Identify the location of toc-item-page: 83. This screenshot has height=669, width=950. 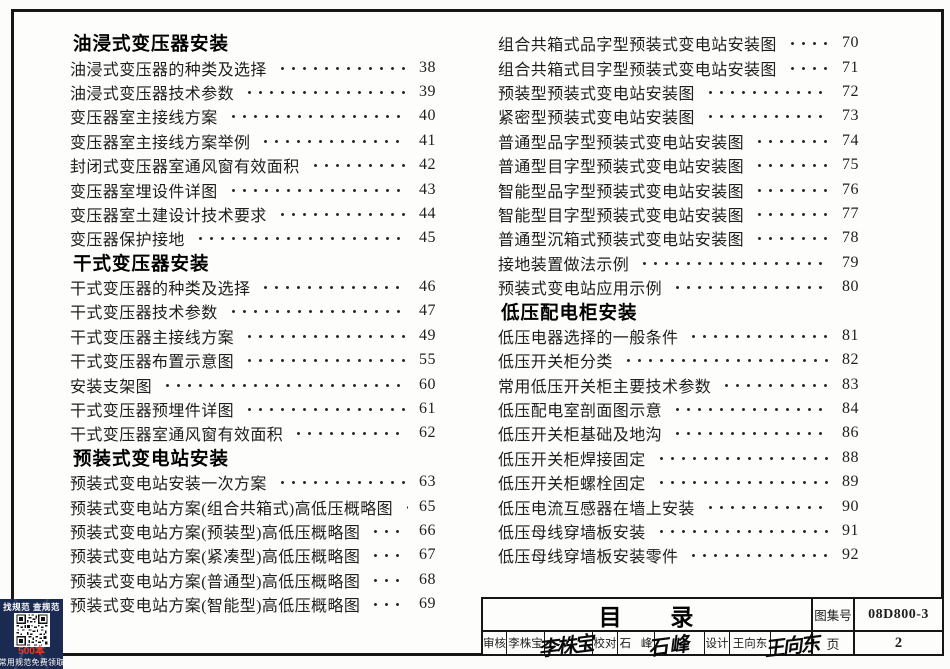
(850, 384).